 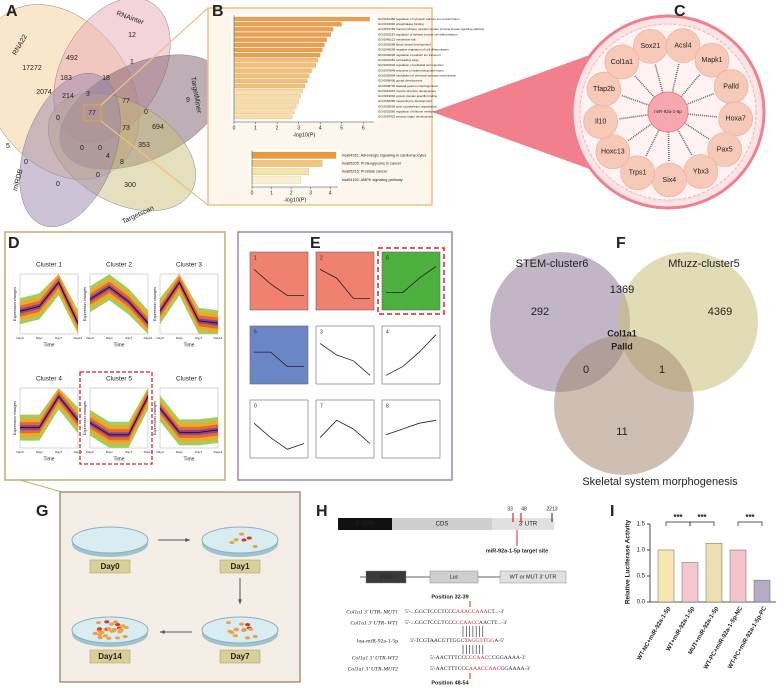 What do you see at coordinates (528, 525) in the screenshot?
I see `region-label: 3' UTR` at bounding box center [528, 525].